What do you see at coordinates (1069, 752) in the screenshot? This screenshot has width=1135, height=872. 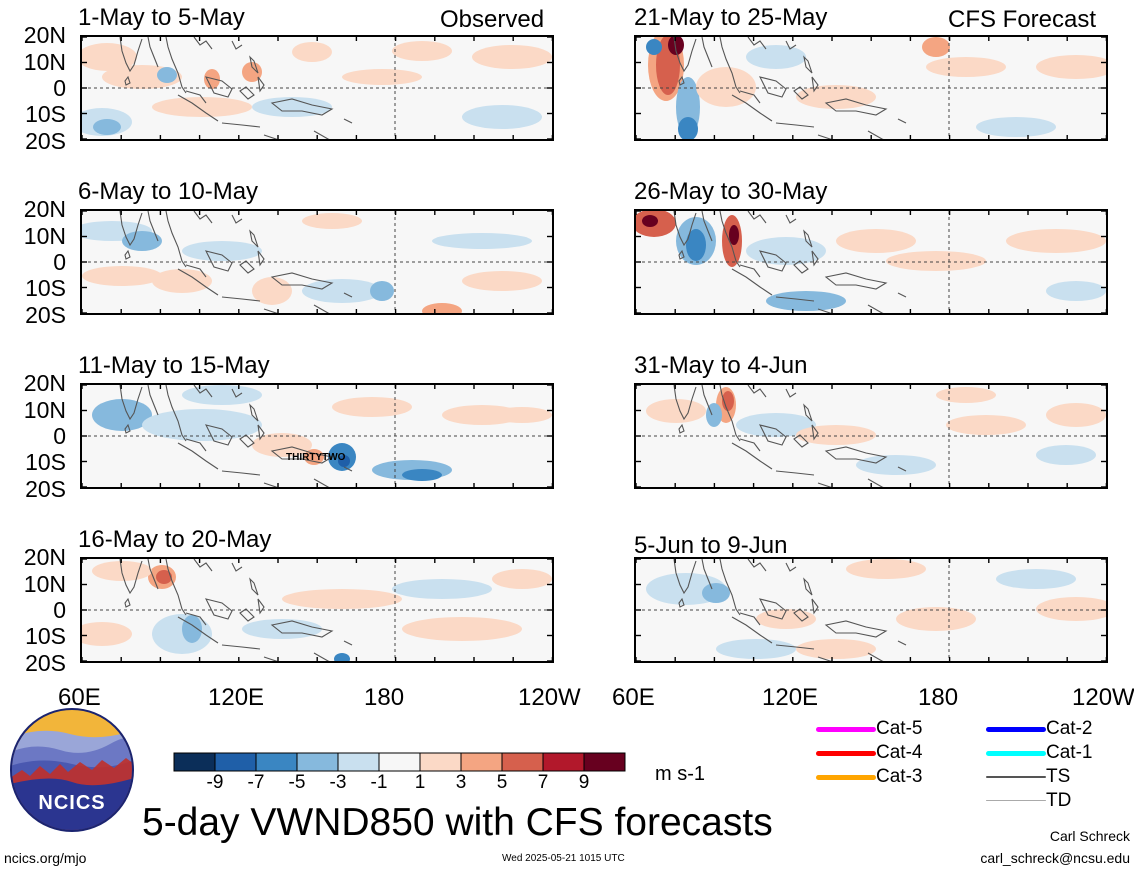 I see `legend-label: Cat-1` at bounding box center [1069, 752].